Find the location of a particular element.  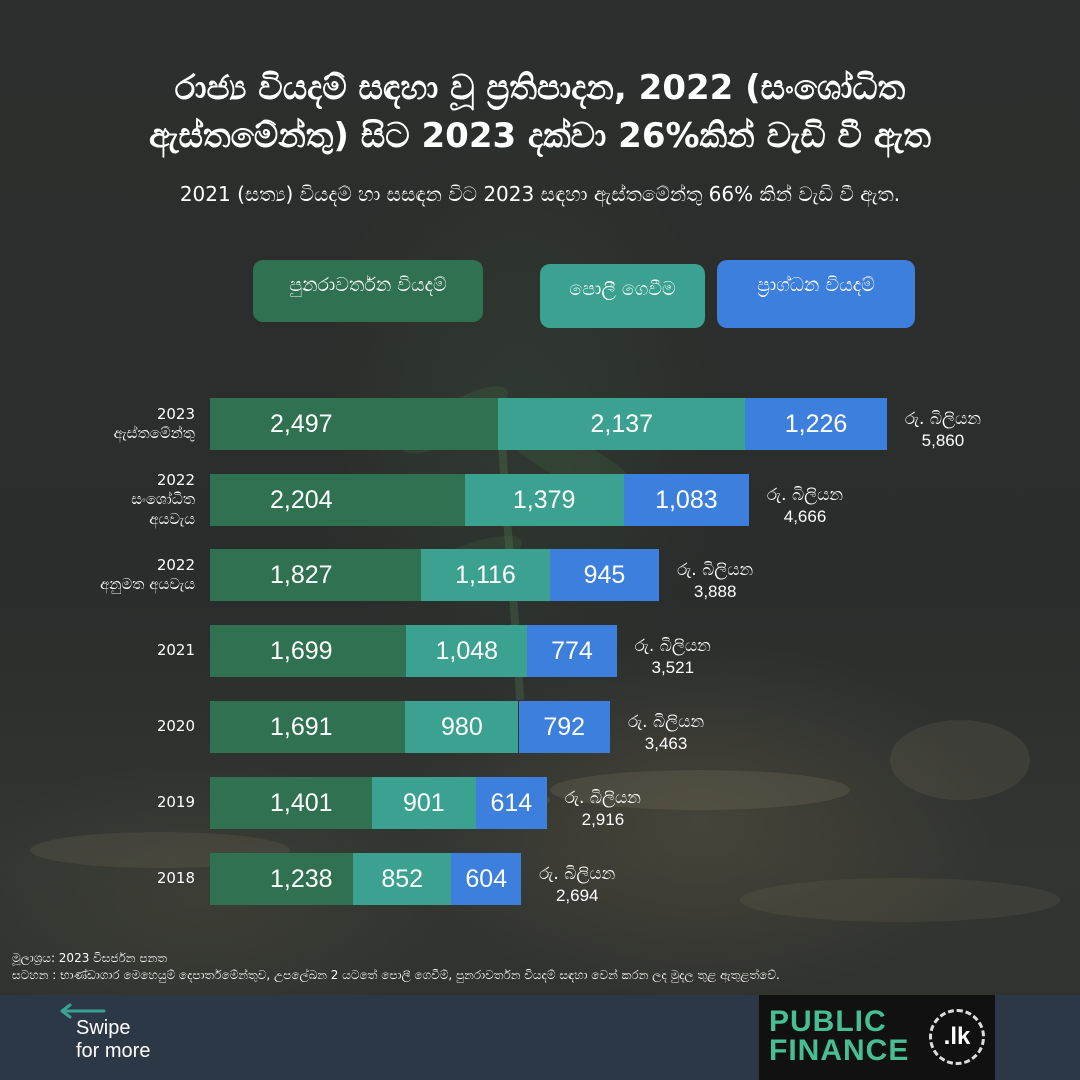

data-label: 1,827 is located at coordinates (301, 575).